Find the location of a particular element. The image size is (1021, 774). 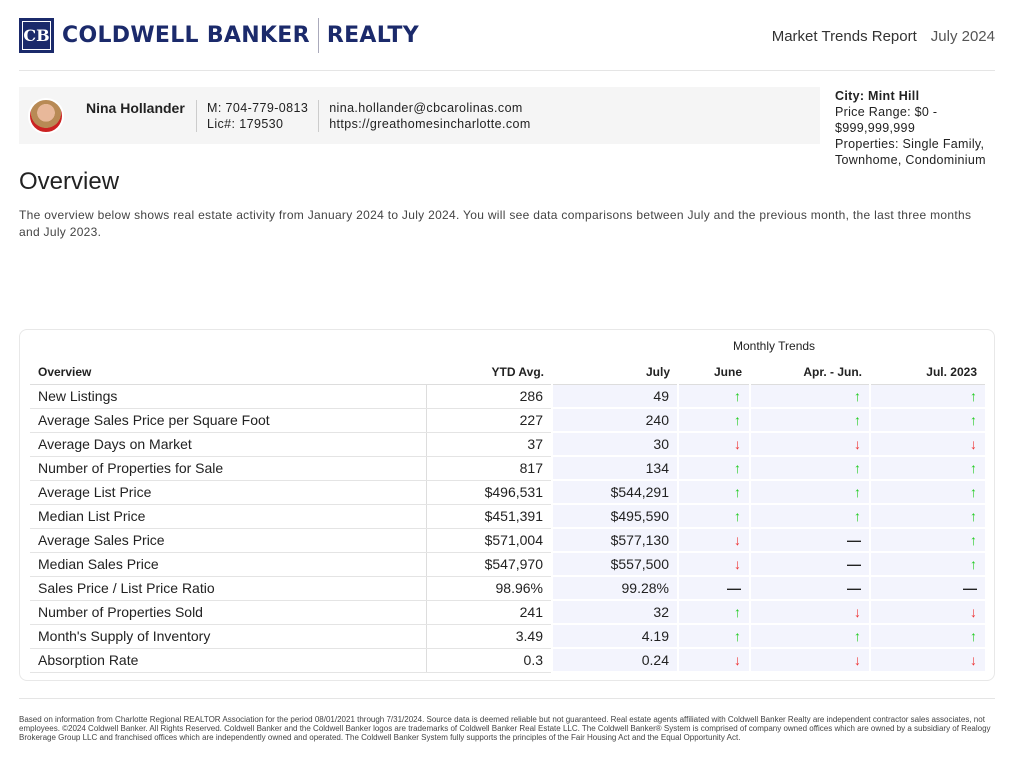

column-header: Jul. 2023 is located at coordinates (927, 372).